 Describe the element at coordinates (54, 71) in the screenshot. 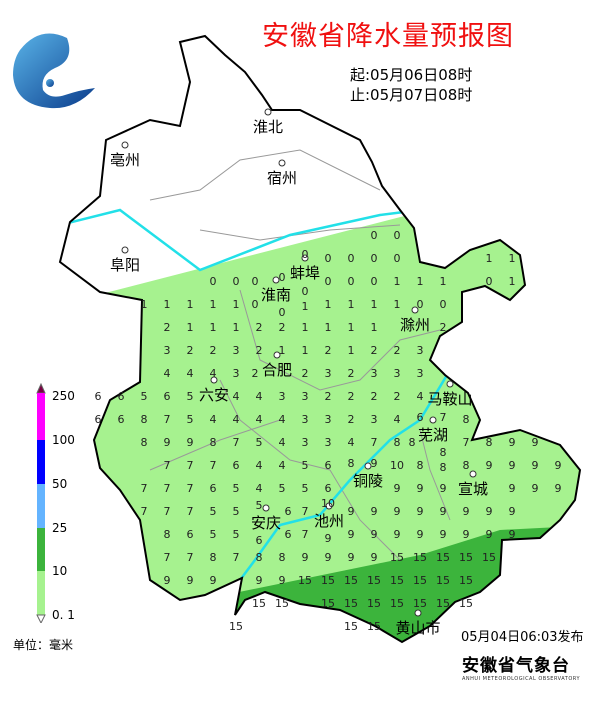

I see `logo` at that location.